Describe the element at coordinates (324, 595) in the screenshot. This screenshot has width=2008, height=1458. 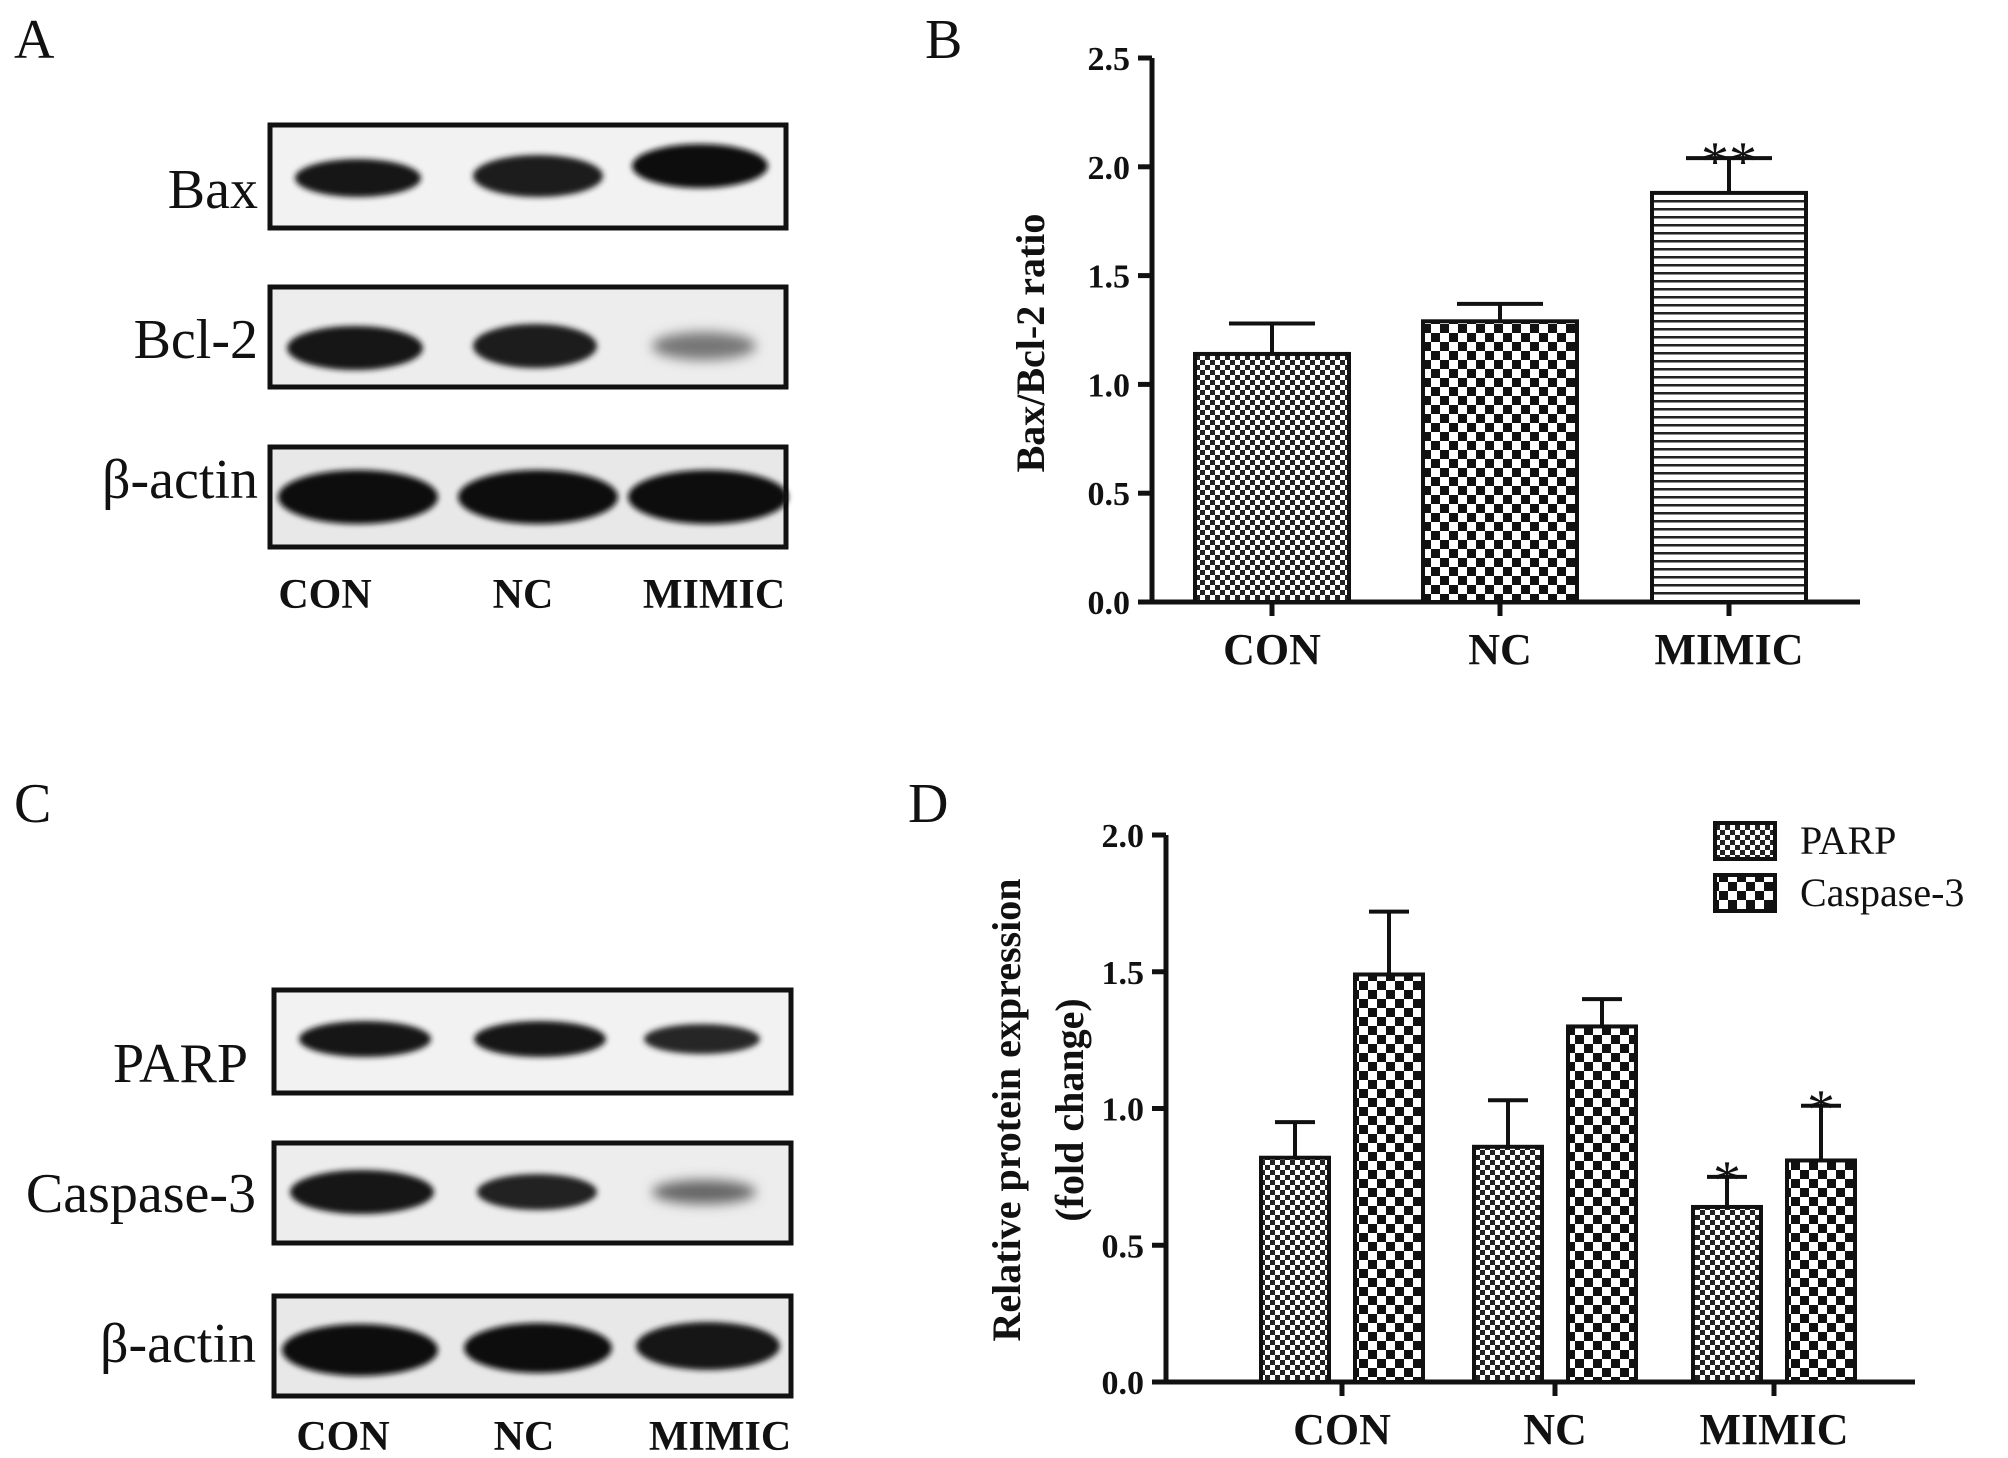
I see `lane-label-con-a: CON` at that location.